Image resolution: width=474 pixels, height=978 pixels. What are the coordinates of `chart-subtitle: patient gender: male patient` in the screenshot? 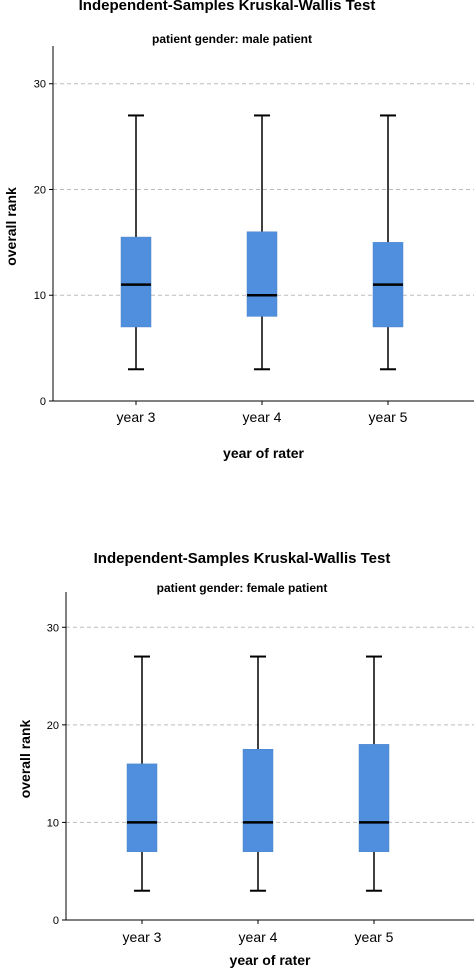 It's located at (232, 39).